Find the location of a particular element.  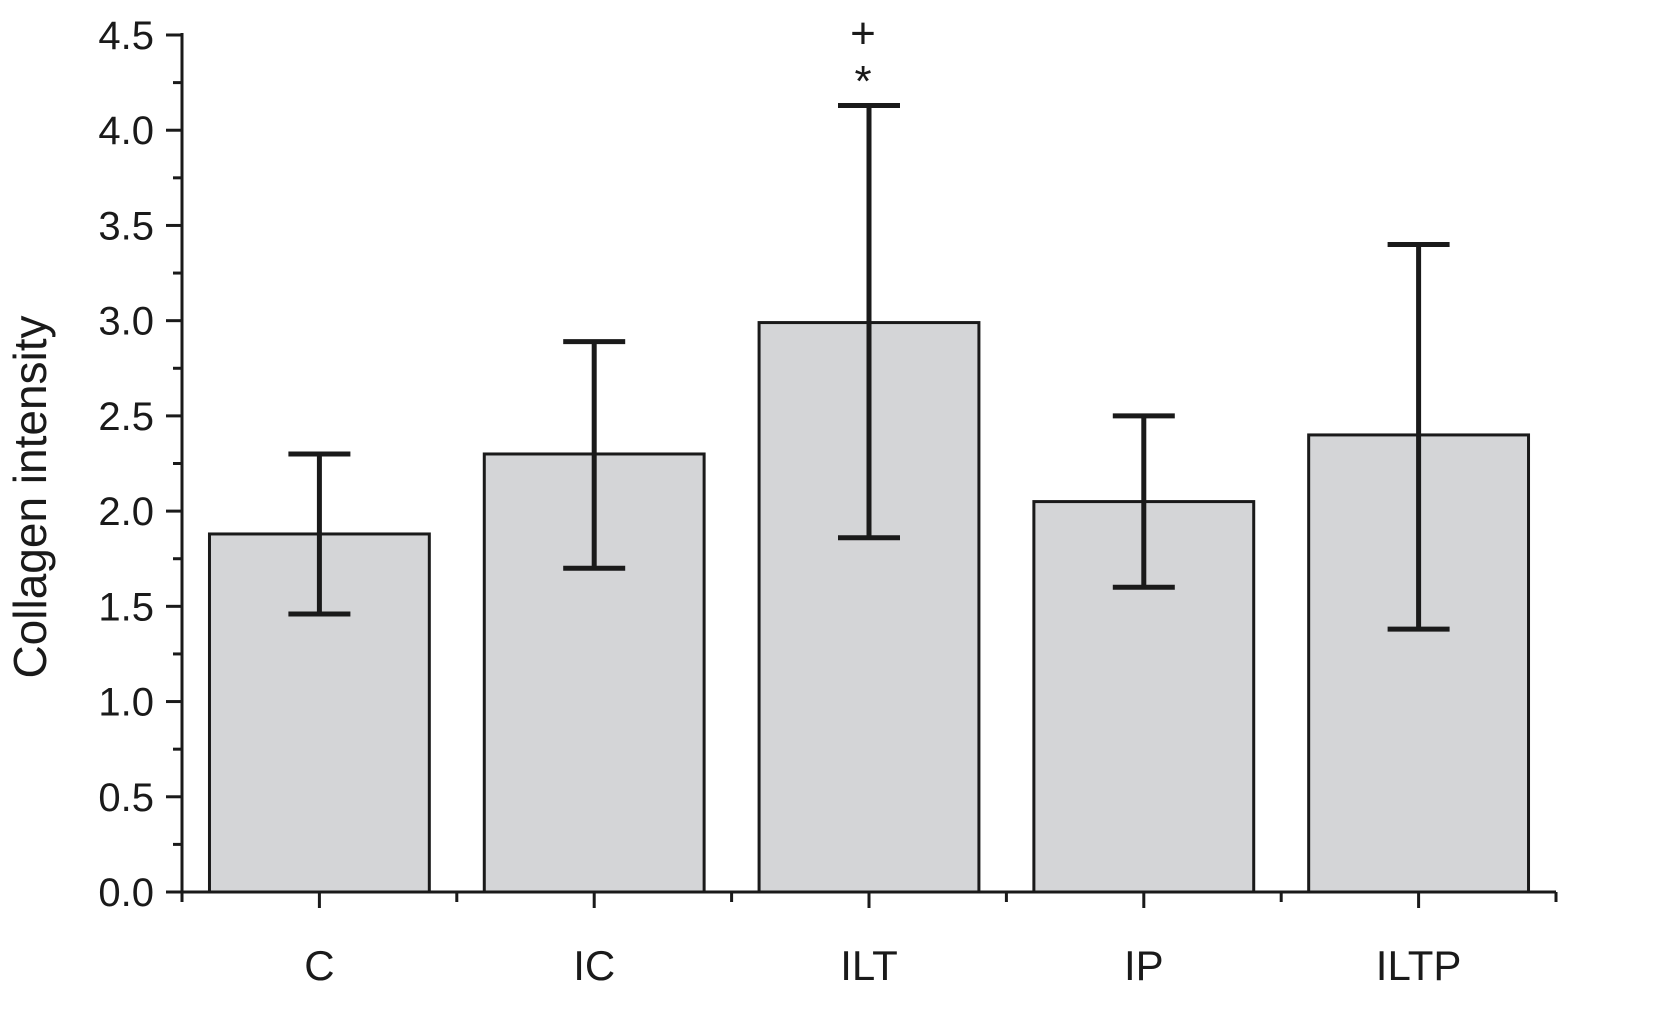

x-tick-label: C is located at coordinates (319, 965).